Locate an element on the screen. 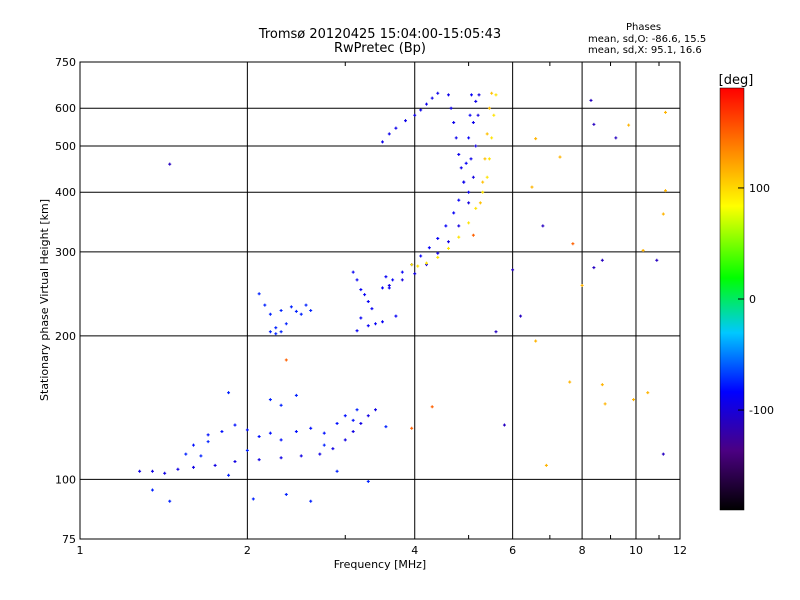 The width and height of the screenshot is (800, 600). series-e-layer-trace is located at coordinates (257, 441).